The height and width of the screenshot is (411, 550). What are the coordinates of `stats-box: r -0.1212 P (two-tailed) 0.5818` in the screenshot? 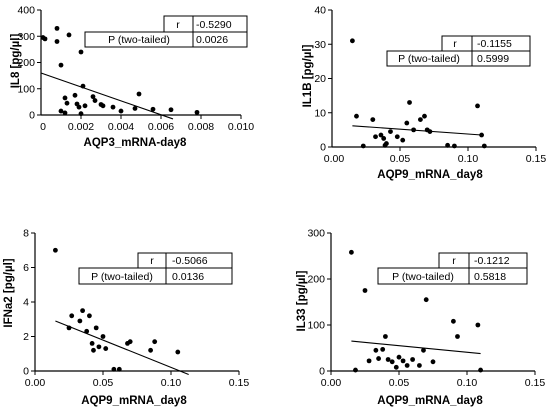 It's located at (452, 268).